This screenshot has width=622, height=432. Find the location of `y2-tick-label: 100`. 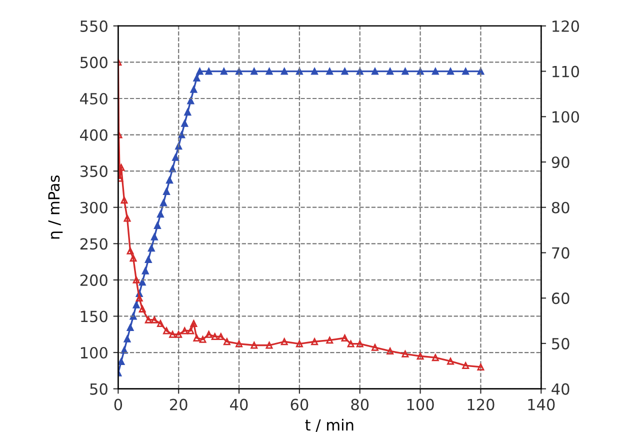

y2-tick-label: 100 is located at coordinates (566, 117).